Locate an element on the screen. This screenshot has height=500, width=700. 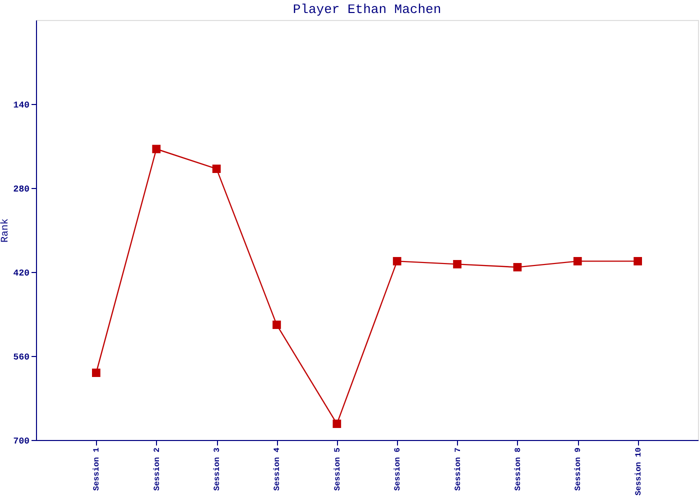
x-tick-label: Session 8 is located at coordinates (518, 469).